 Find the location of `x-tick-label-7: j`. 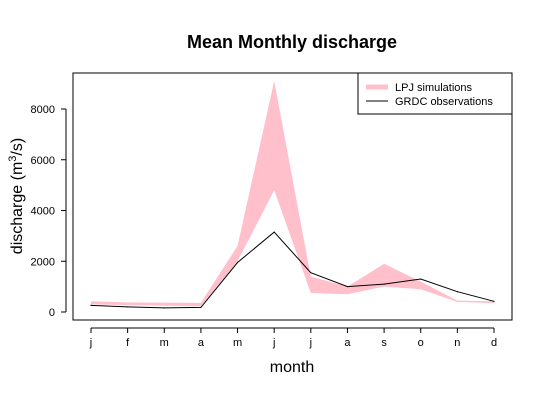

x-tick-label-7: j is located at coordinates (310, 343).